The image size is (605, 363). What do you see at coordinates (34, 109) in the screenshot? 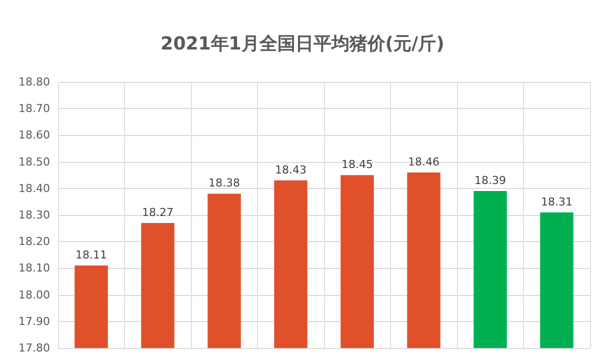
I see `y-tick-label: 18.70` at bounding box center [34, 109].